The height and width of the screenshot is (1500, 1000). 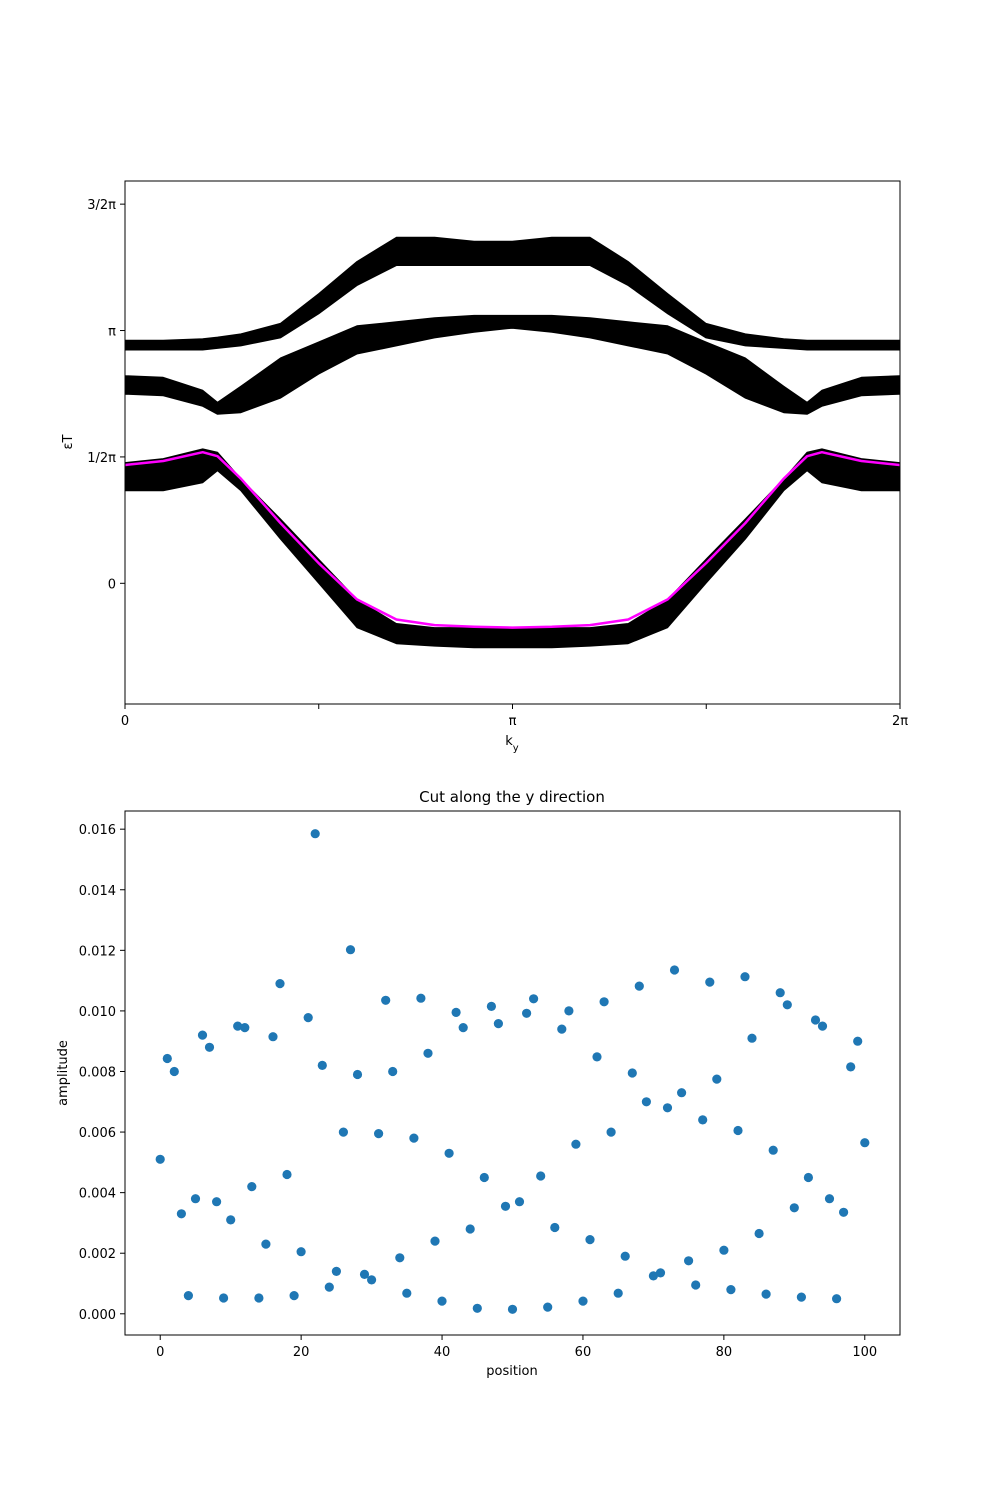 What do you see at coordinates (97, 1315) in the screenshot?
I see `scatter-y-tick-label: 0.000` at bounding box center [97, 1315].